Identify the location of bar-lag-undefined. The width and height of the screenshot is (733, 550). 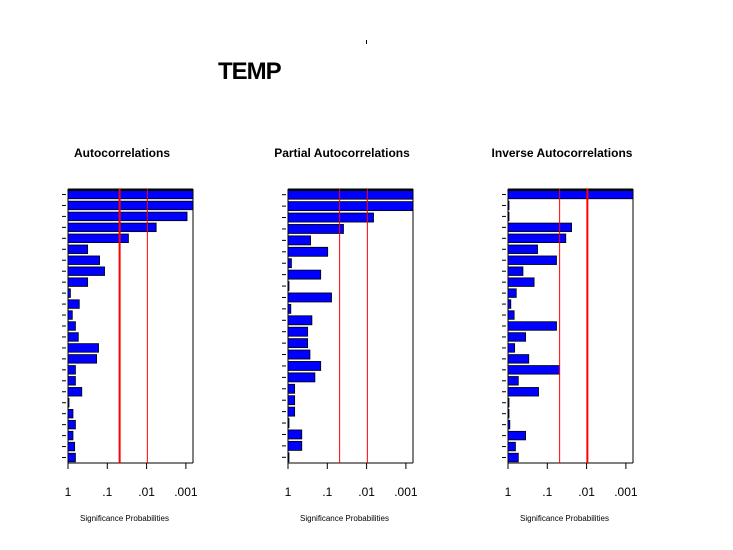
(513, 457).